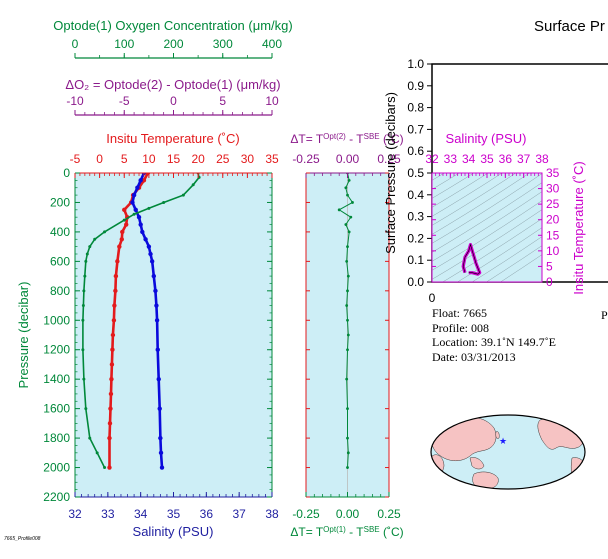 The width and height of the screenshot is (608, 559). I want to click on delta-t-bottom-tick-label: 0.00, so click(348, 514).